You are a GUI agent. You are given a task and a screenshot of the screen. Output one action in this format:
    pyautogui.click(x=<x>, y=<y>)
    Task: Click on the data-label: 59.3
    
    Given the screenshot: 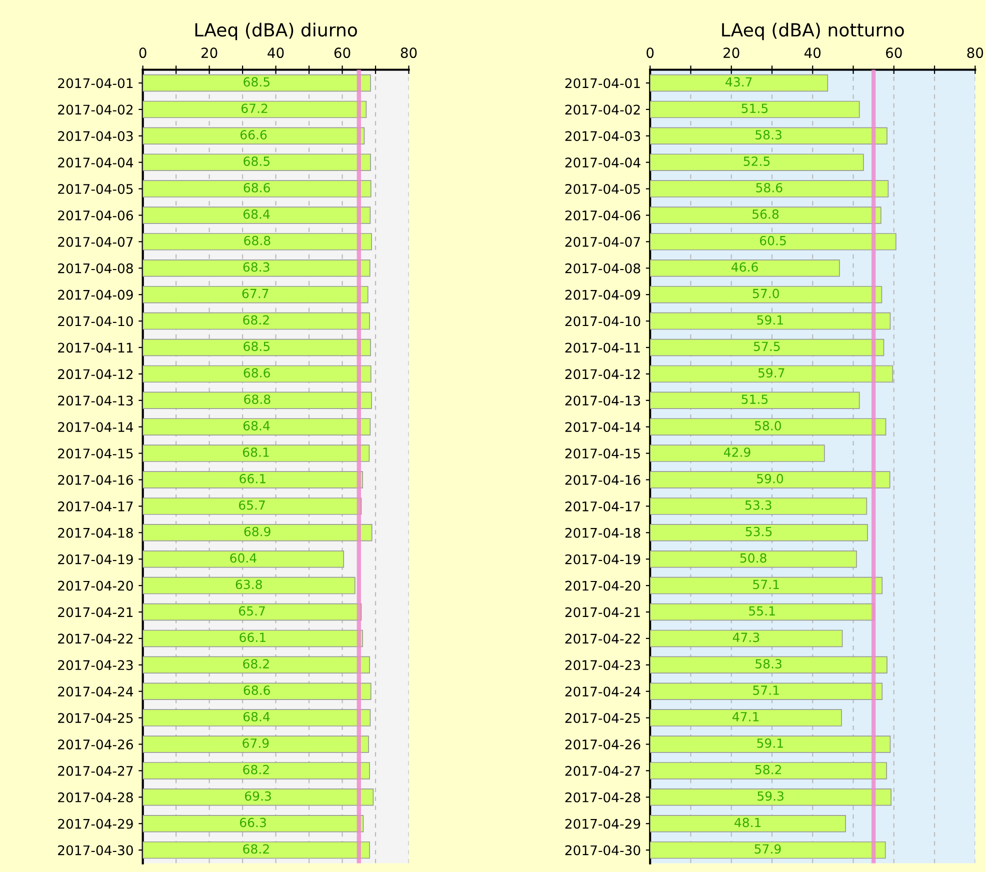 What is the action you would take?
    pyautogui.click(x=771, y=796)
    